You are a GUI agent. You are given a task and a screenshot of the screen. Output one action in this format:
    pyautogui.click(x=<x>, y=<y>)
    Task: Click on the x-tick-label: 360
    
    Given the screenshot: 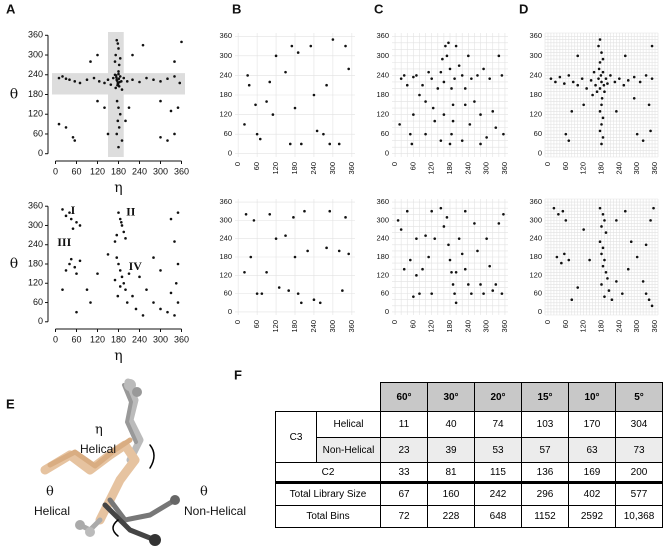 What is the action you would take?
    pyautogui.click(x=351, y=168)
    